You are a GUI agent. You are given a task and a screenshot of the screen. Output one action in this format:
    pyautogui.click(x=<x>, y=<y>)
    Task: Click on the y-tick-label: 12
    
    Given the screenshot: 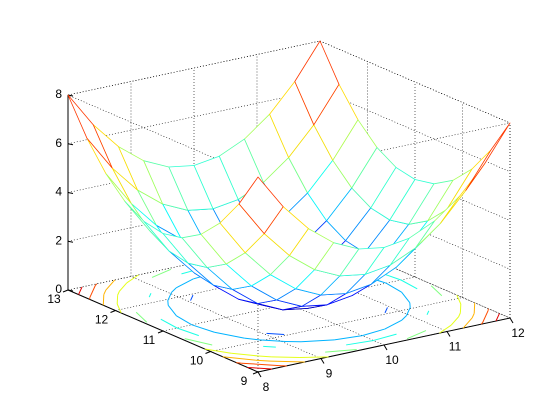 What is the action you would take?
    pyautogui.click(x=102, y=320)
    